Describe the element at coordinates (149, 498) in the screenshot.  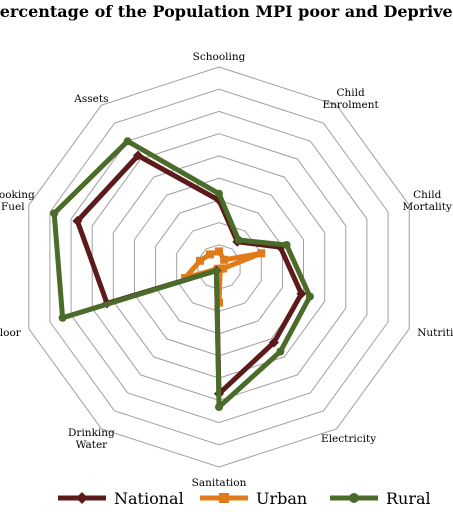
I see `legend-label: National` at that location.